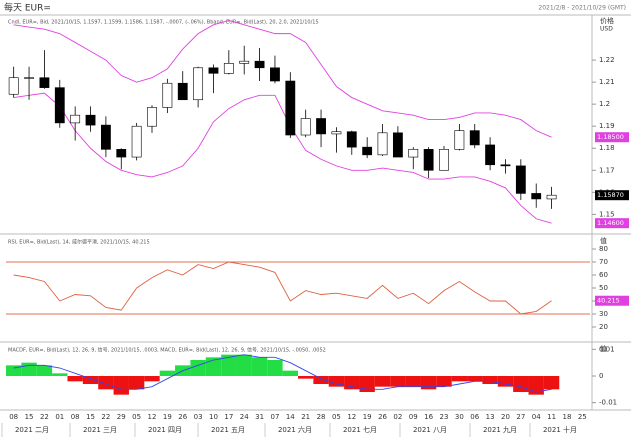  What do you see at coordinates (32, 430) in the screenshot?
I see `month-label: 2021 二月` at bounding box center [32, 430].